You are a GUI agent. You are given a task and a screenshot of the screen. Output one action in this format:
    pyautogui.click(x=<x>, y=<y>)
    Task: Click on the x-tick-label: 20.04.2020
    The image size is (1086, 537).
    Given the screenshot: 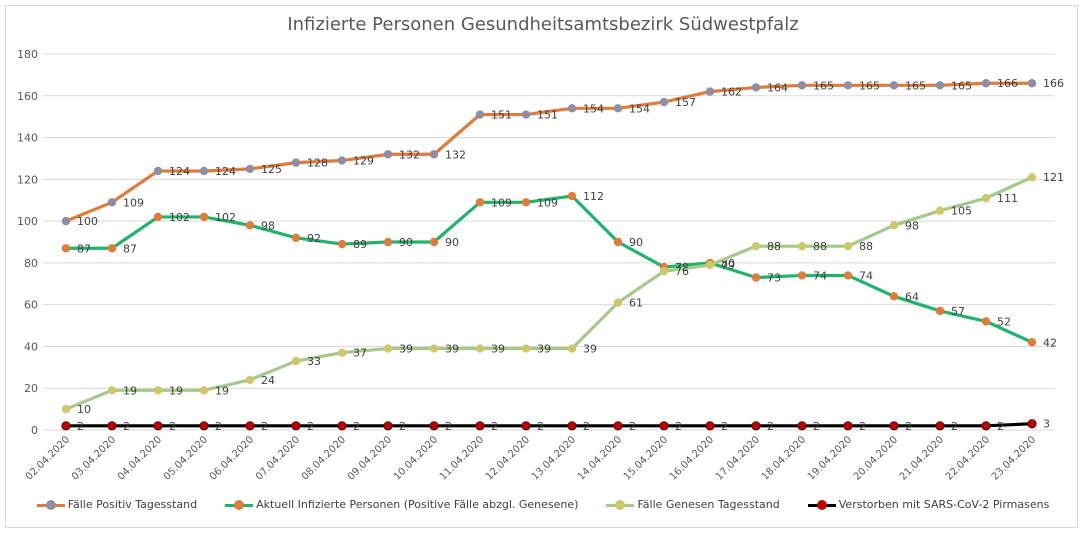 What is the action you would take?
    pyautogui.click(x=876, y=458)
    